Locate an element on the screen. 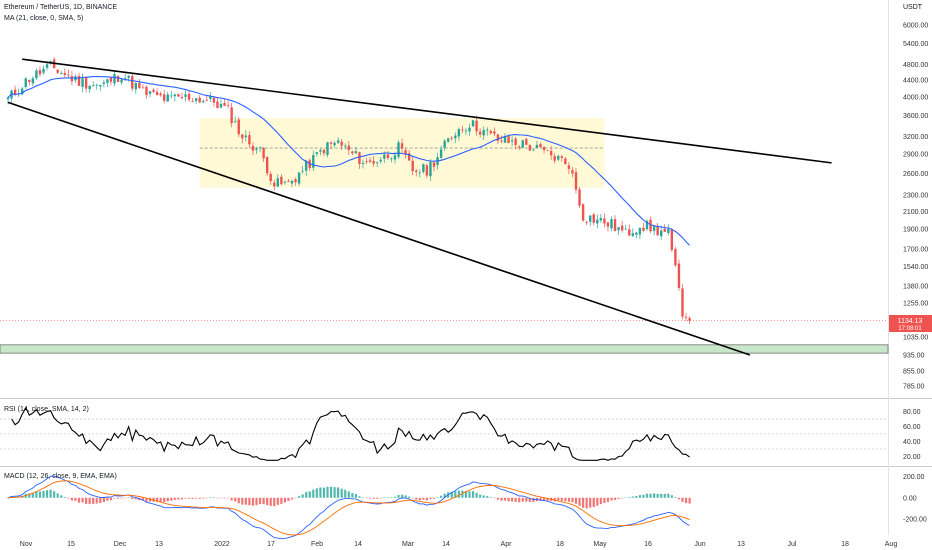 This screenshot has width=932, height=550. time-tick-label: Apr is located at coordinates (507, 544).